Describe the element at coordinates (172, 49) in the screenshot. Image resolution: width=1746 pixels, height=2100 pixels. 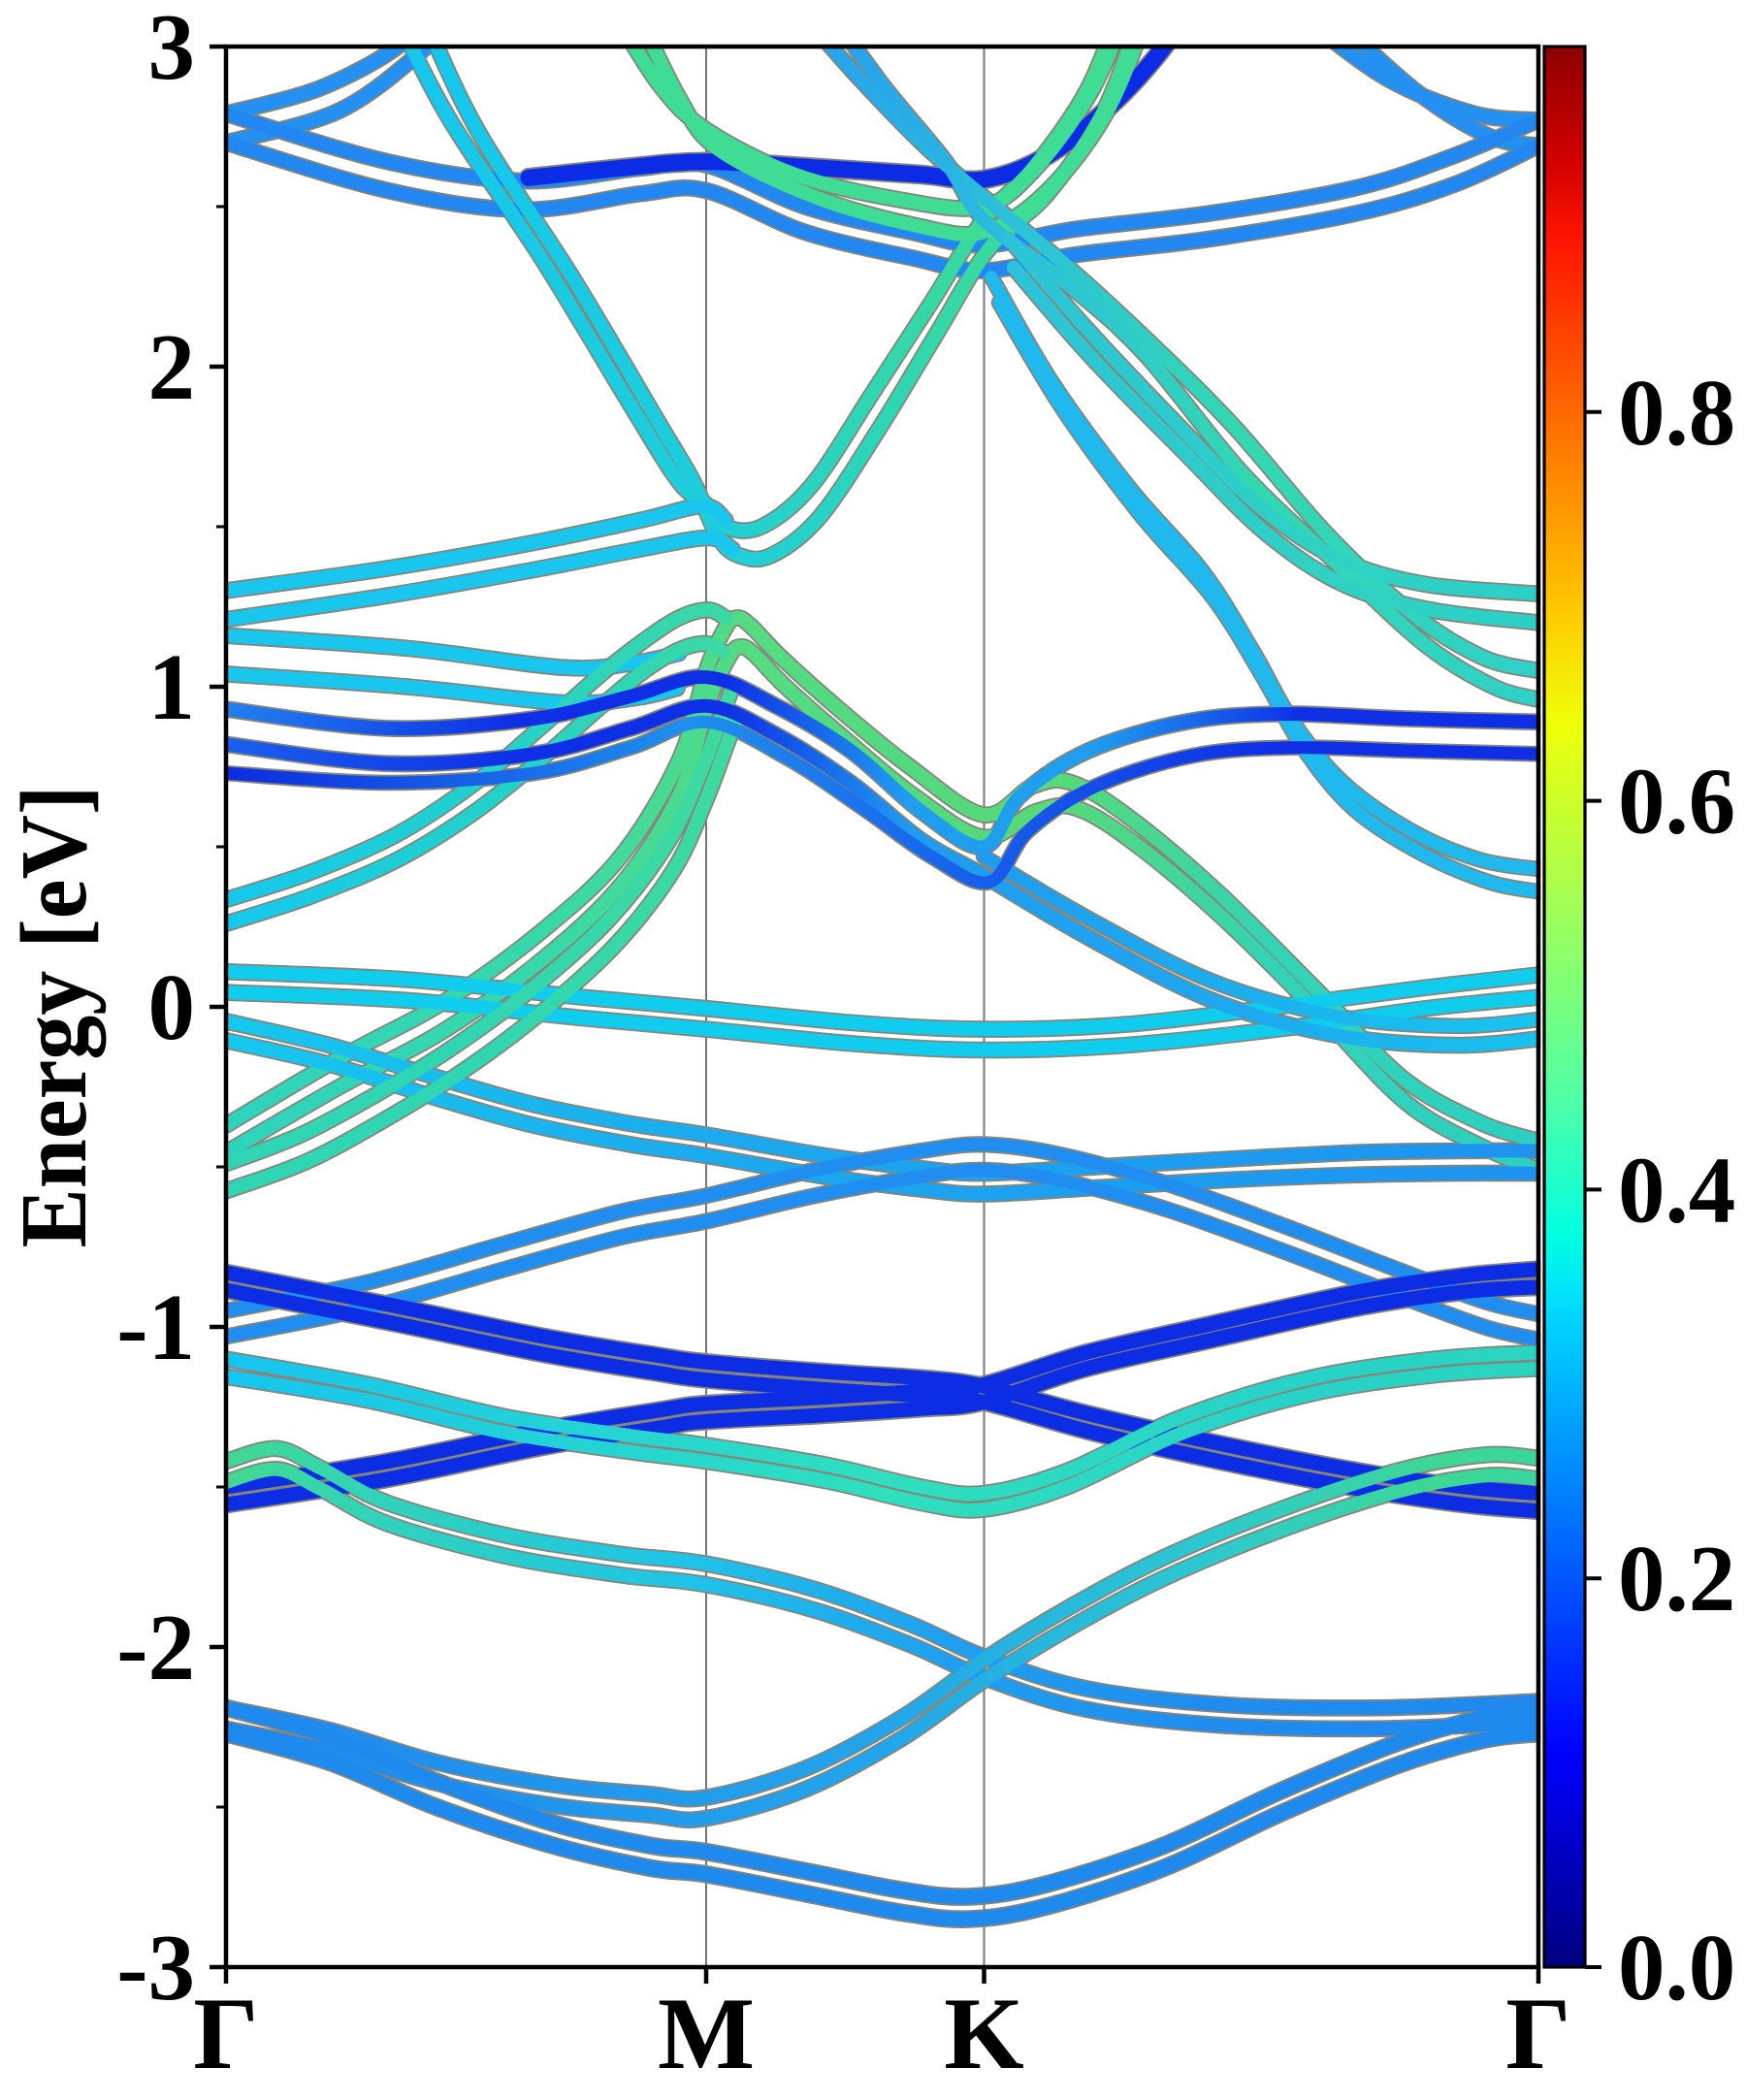
I see `svg-text: 3` at that location.